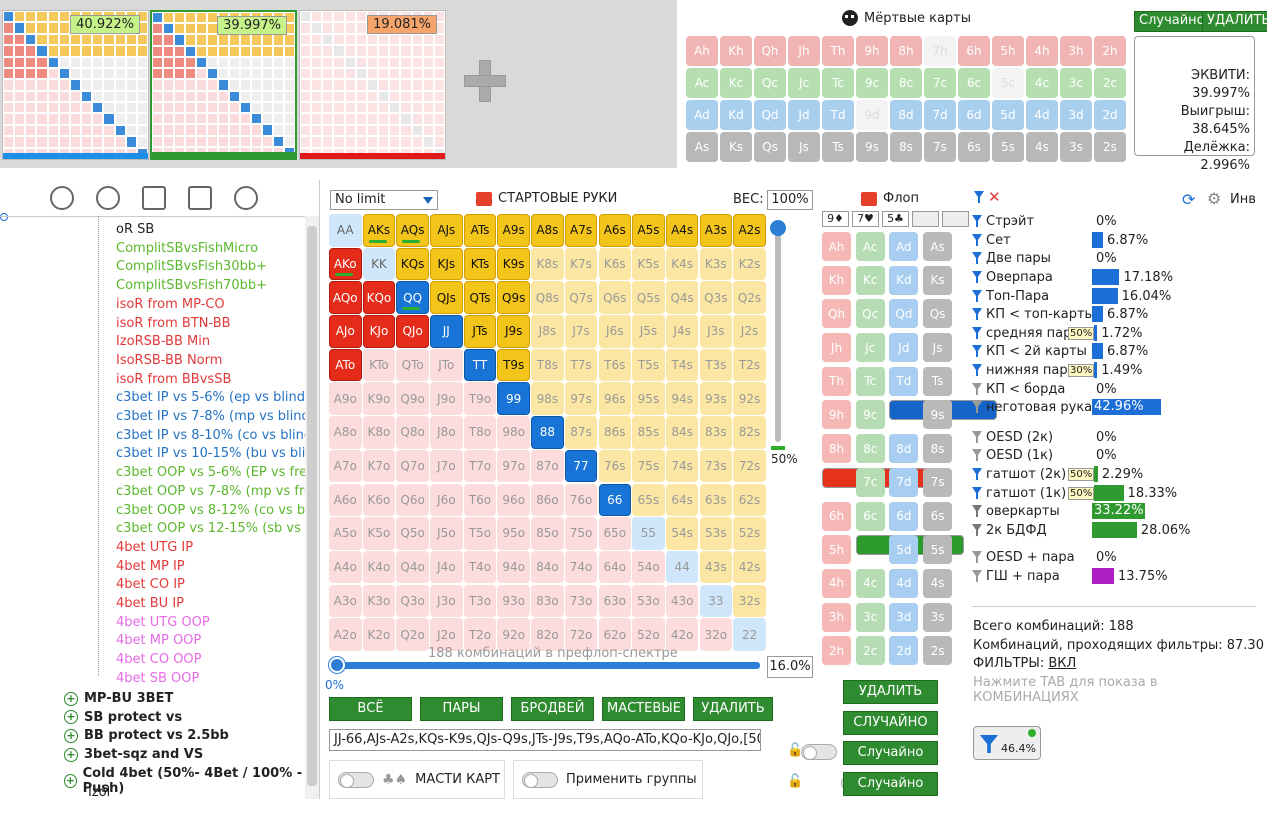 The height and width of the screenshot is (814, 1267). I want to click on range-slot: 39.997%, so click(223, 85).